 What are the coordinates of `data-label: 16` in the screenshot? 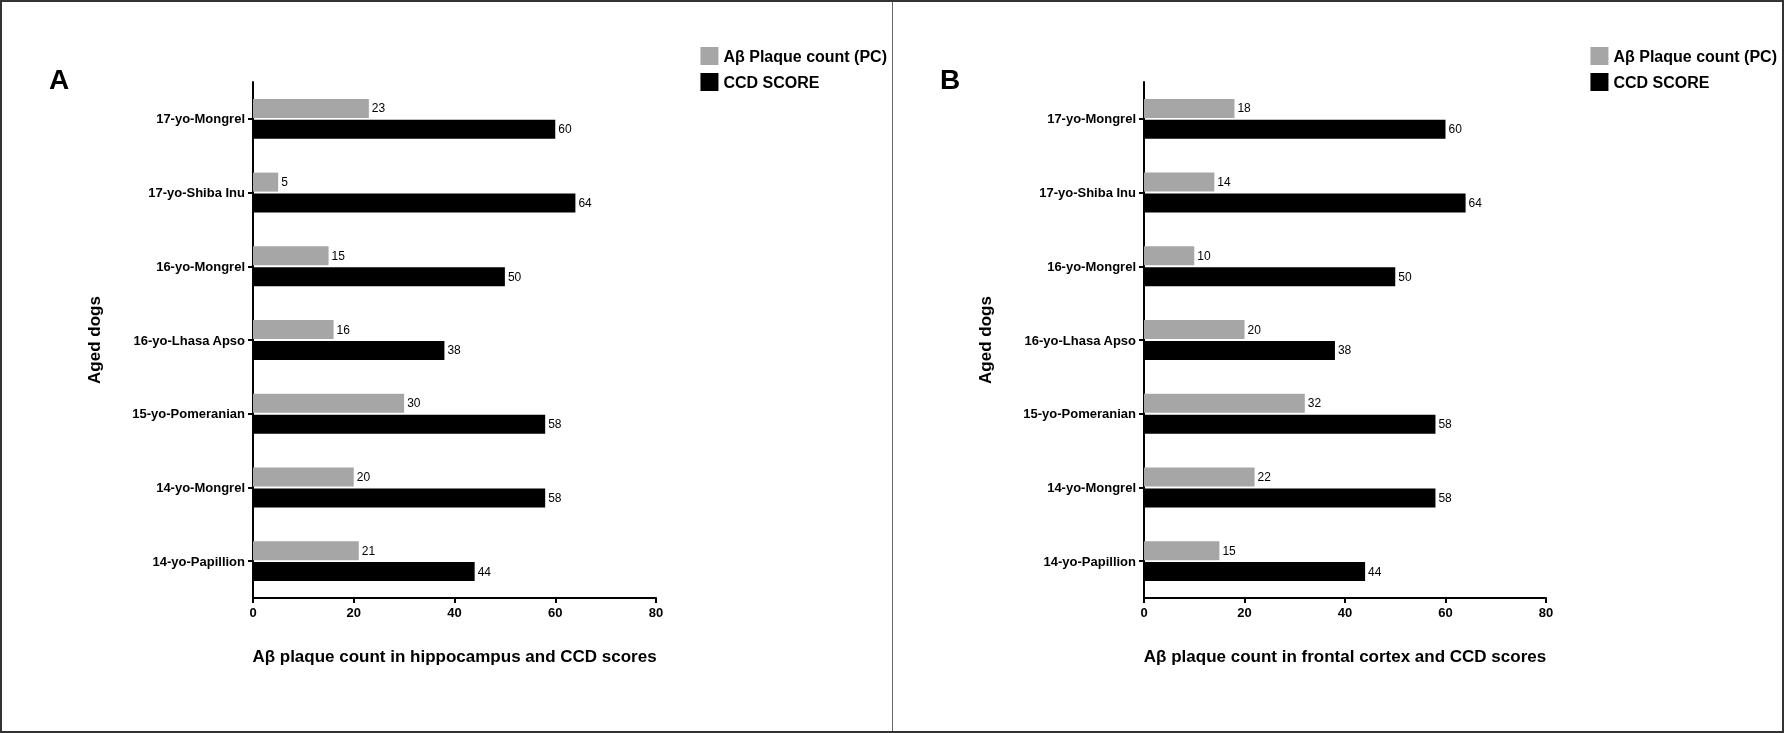 It's located at (343, 329).